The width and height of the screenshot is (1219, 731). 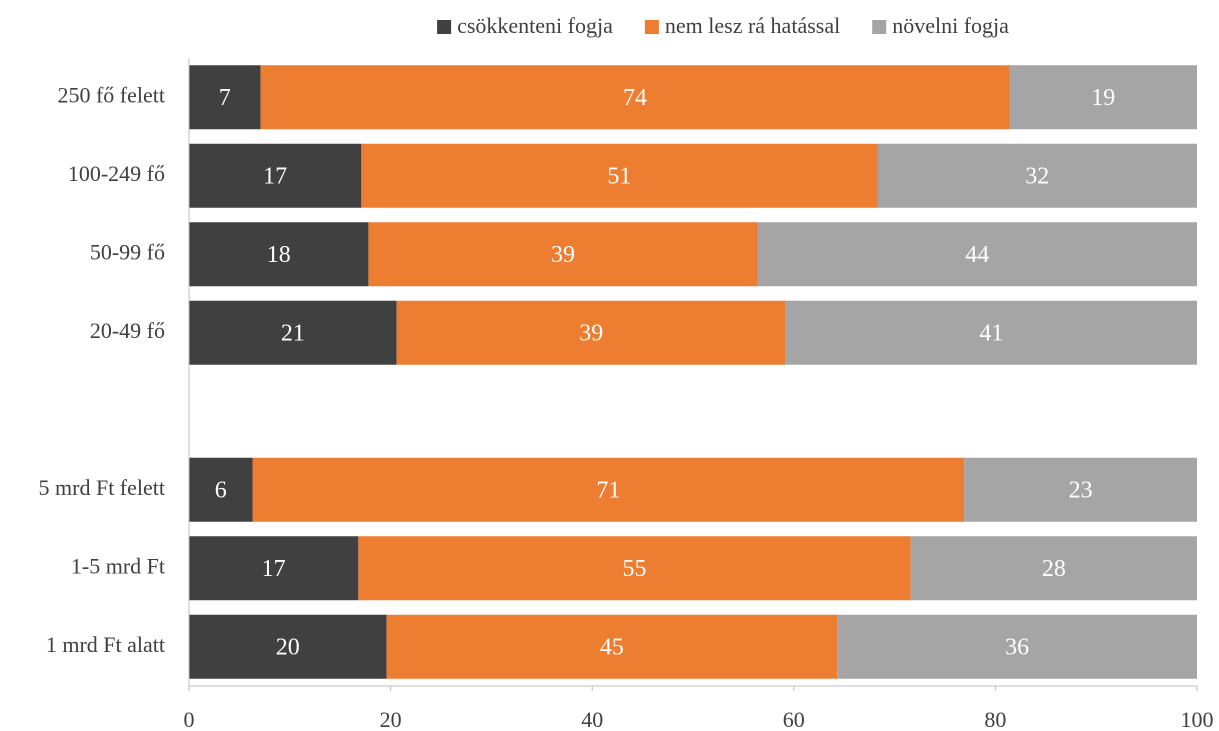 I want to click on x-tick-label: 20, so click(x=391, y=719).